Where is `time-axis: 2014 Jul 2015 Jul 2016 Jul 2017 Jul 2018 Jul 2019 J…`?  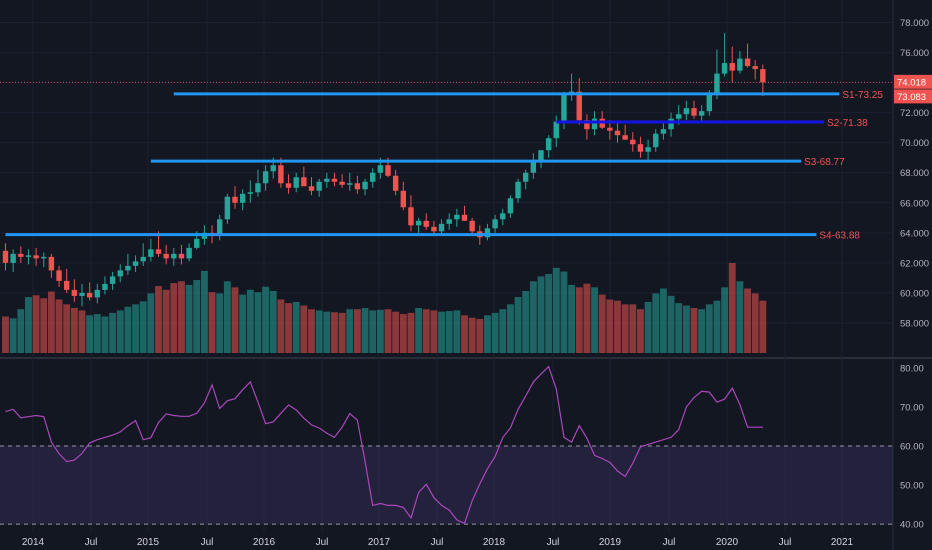
time-axis: 2014 Jul 2015 Jul 2016 Jul 2017 Jul 2018 Jul 2019 J… is located at coordinates (438, 542).